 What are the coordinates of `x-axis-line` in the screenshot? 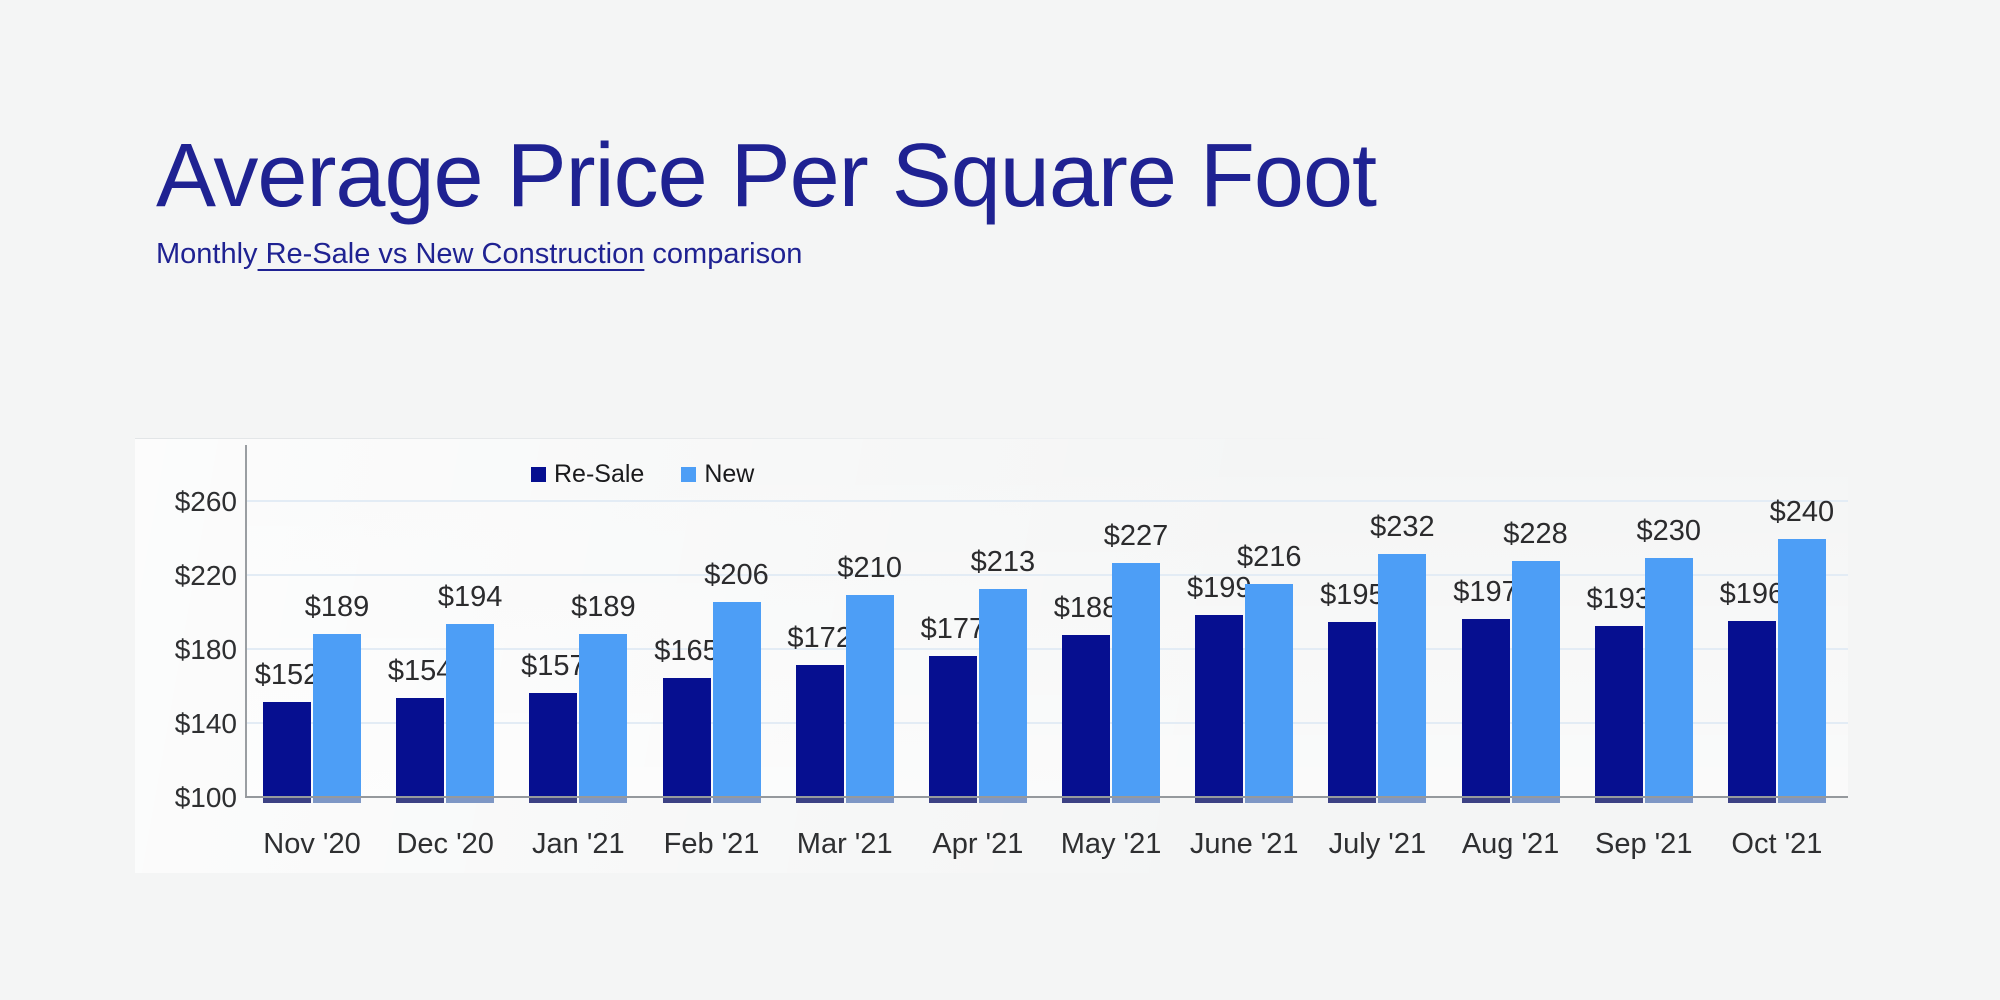 It's located at (1046, 797).